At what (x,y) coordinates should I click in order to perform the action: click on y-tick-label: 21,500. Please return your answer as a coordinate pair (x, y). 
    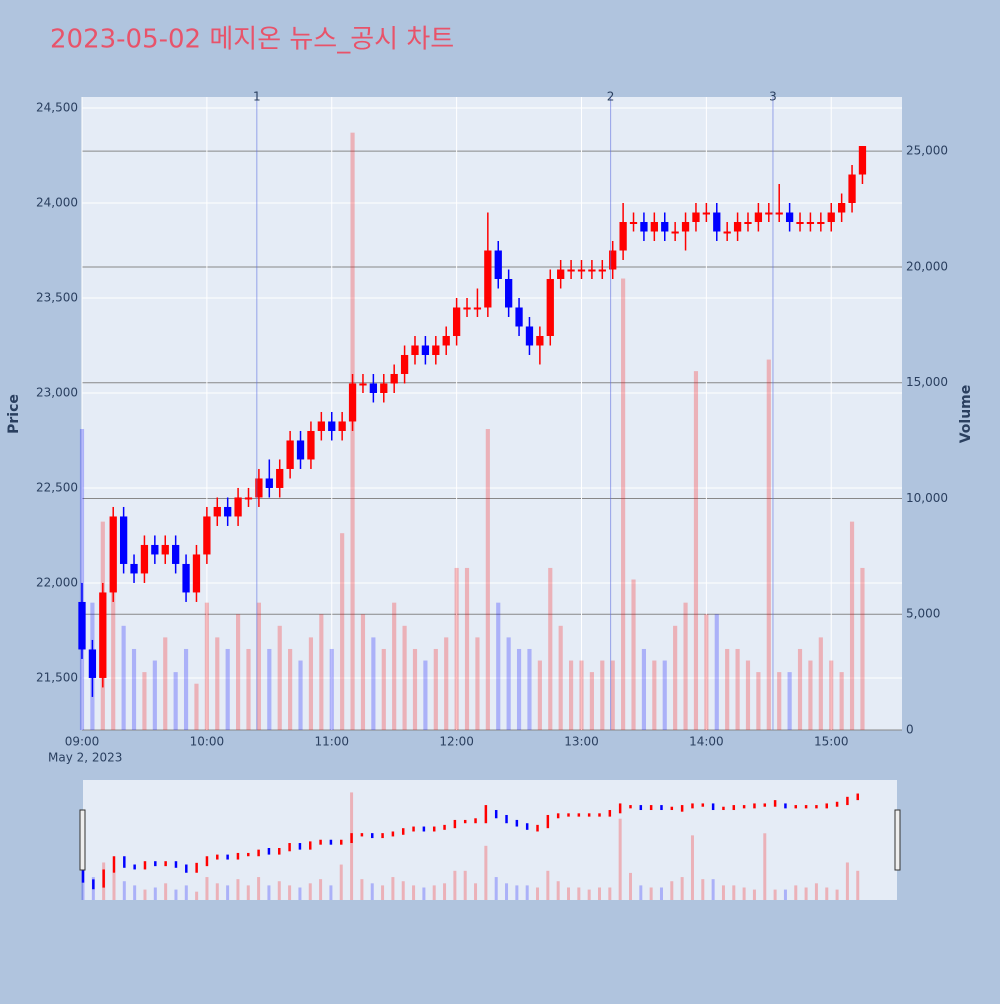
    Looking at the image, I should click on (57, 677).